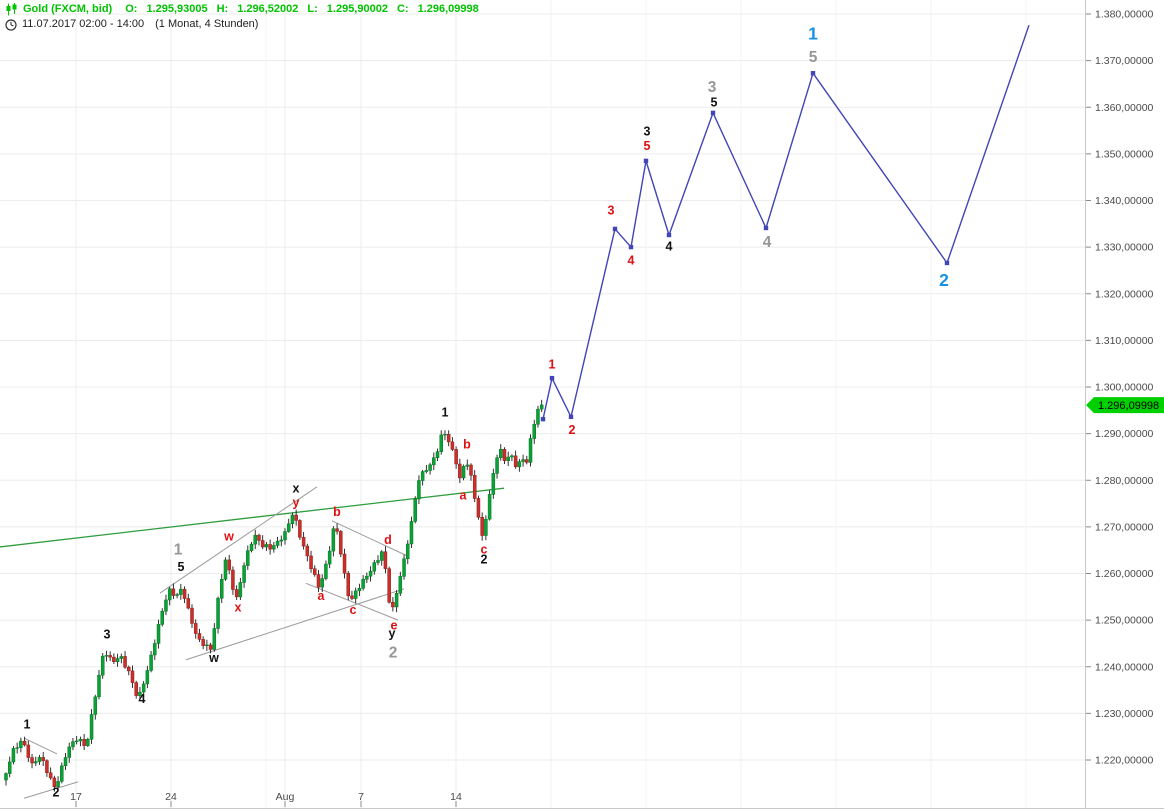 The height and width of the screenshot is (809, 1164). Describe the element at coordinates (361, 797) in the screenshot. I see `time-axis-label-7: 7` at that location.